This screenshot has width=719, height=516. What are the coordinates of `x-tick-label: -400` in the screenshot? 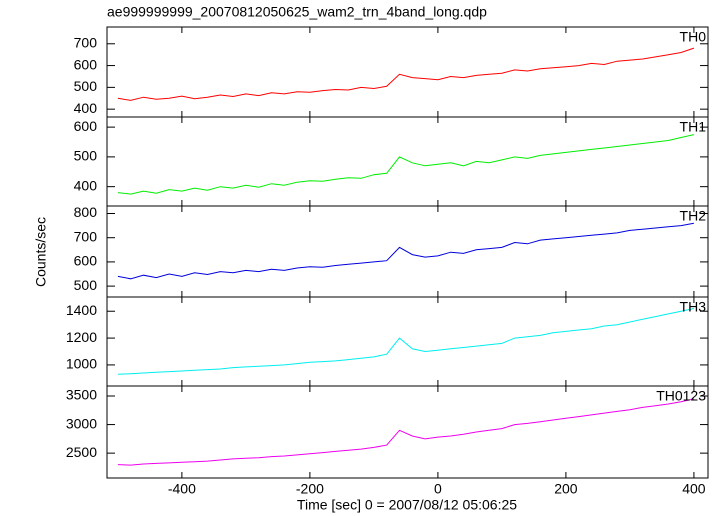 It's located at (182, 489).